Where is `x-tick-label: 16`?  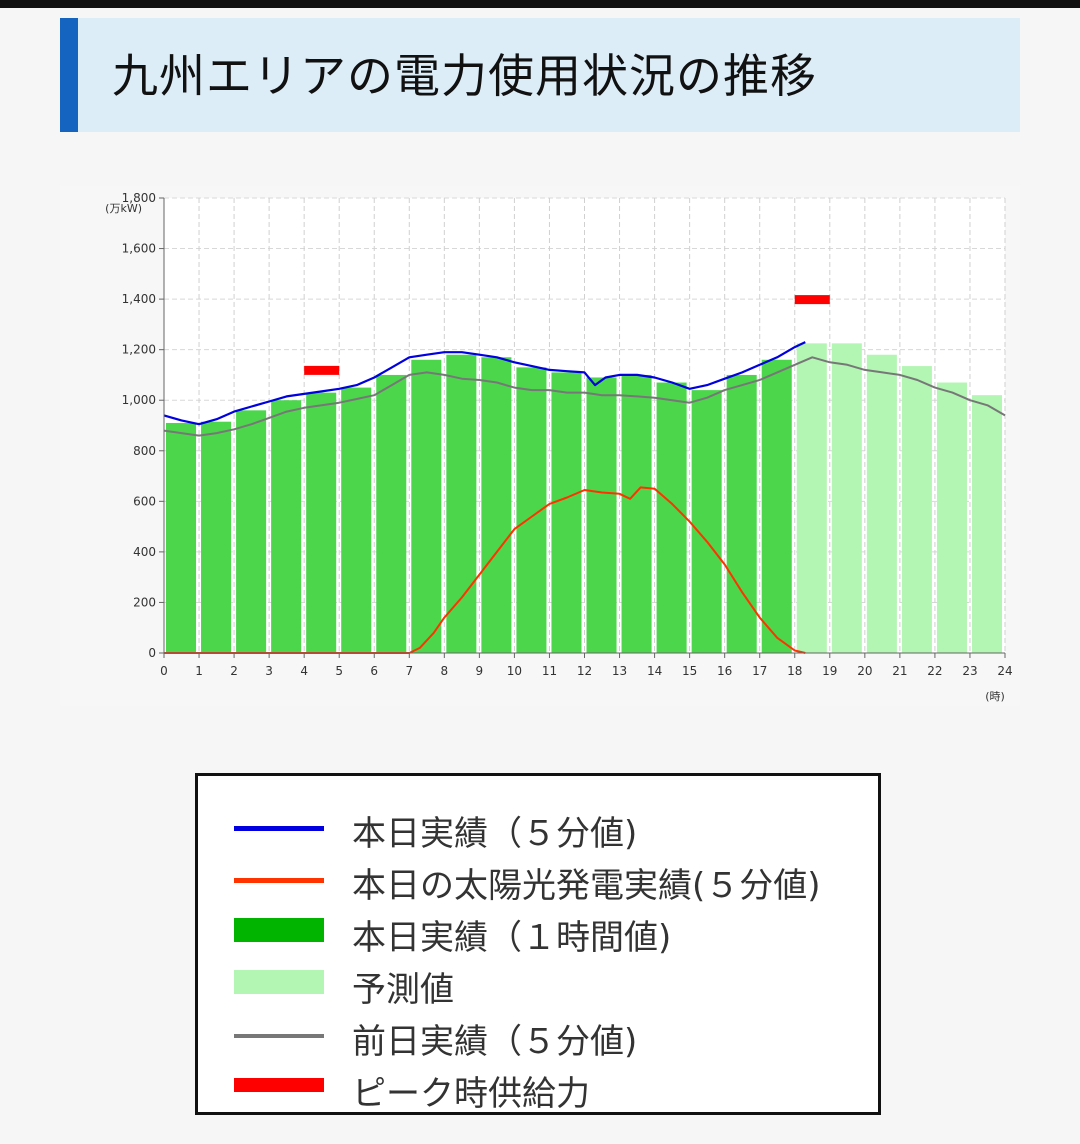
x-tick-label: 16 is located at coordinates (724, 671).